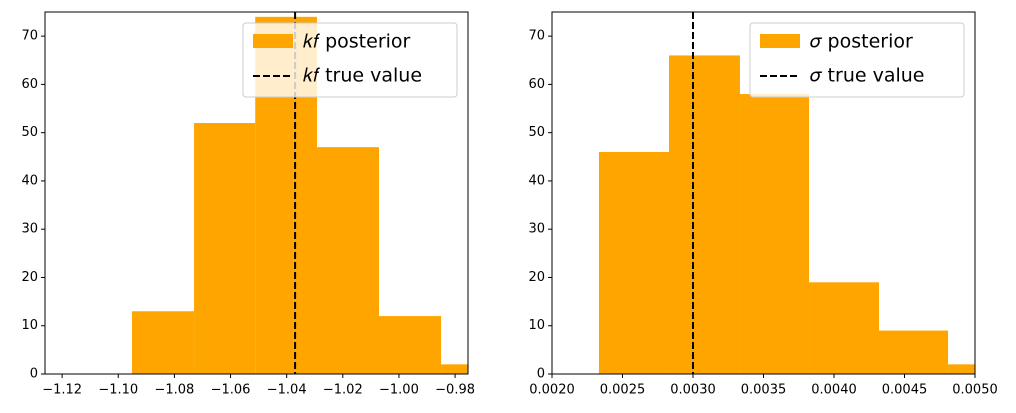 The width and height of the screenshot is (1016, 413). I want to click on x-tick-label: −1.06, so click(231, 390).